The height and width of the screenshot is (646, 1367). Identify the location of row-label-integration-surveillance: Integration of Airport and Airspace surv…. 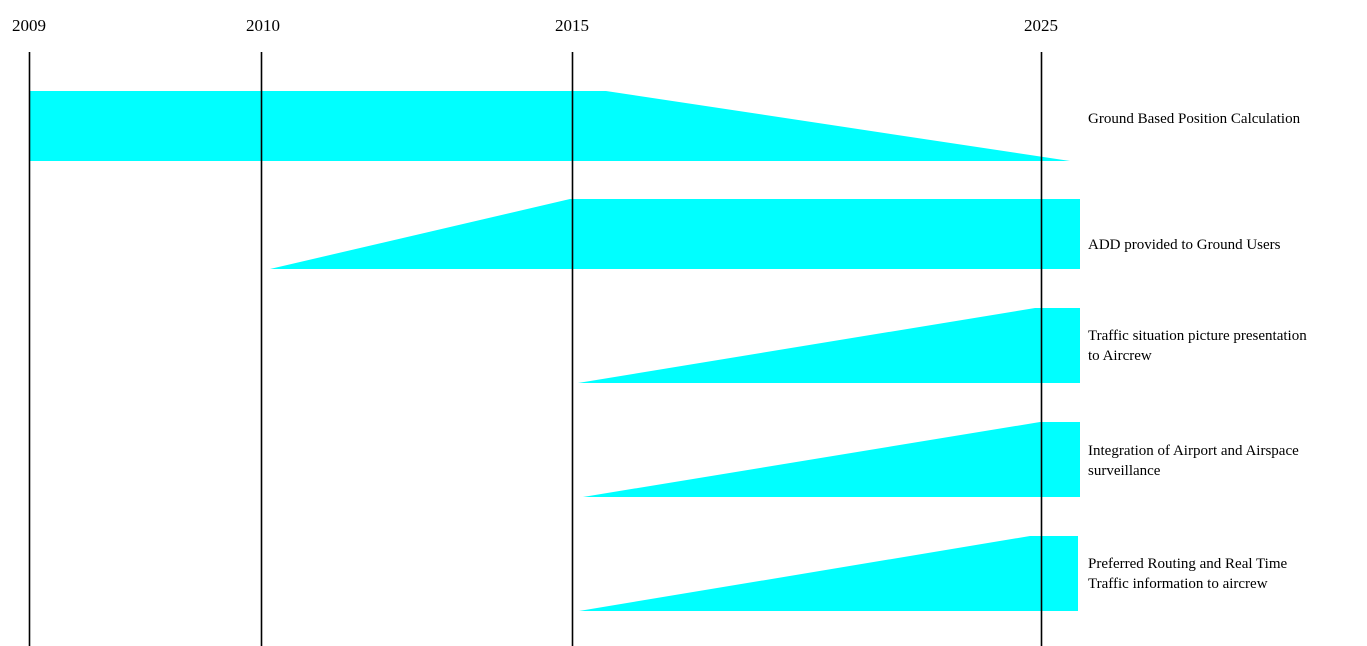
(1225, 461).